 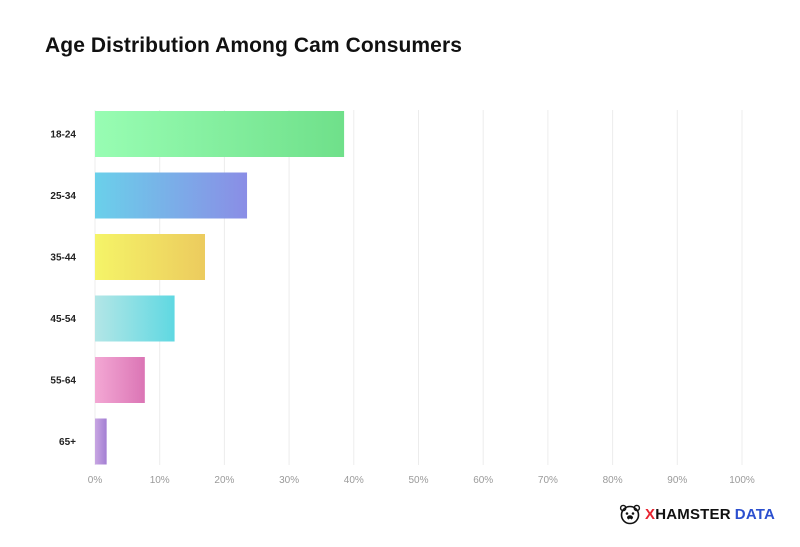 What do you see at coordinates (67, 442) in the screenshot?
I see `category-label: 65+` at bounding box center [67, 442].